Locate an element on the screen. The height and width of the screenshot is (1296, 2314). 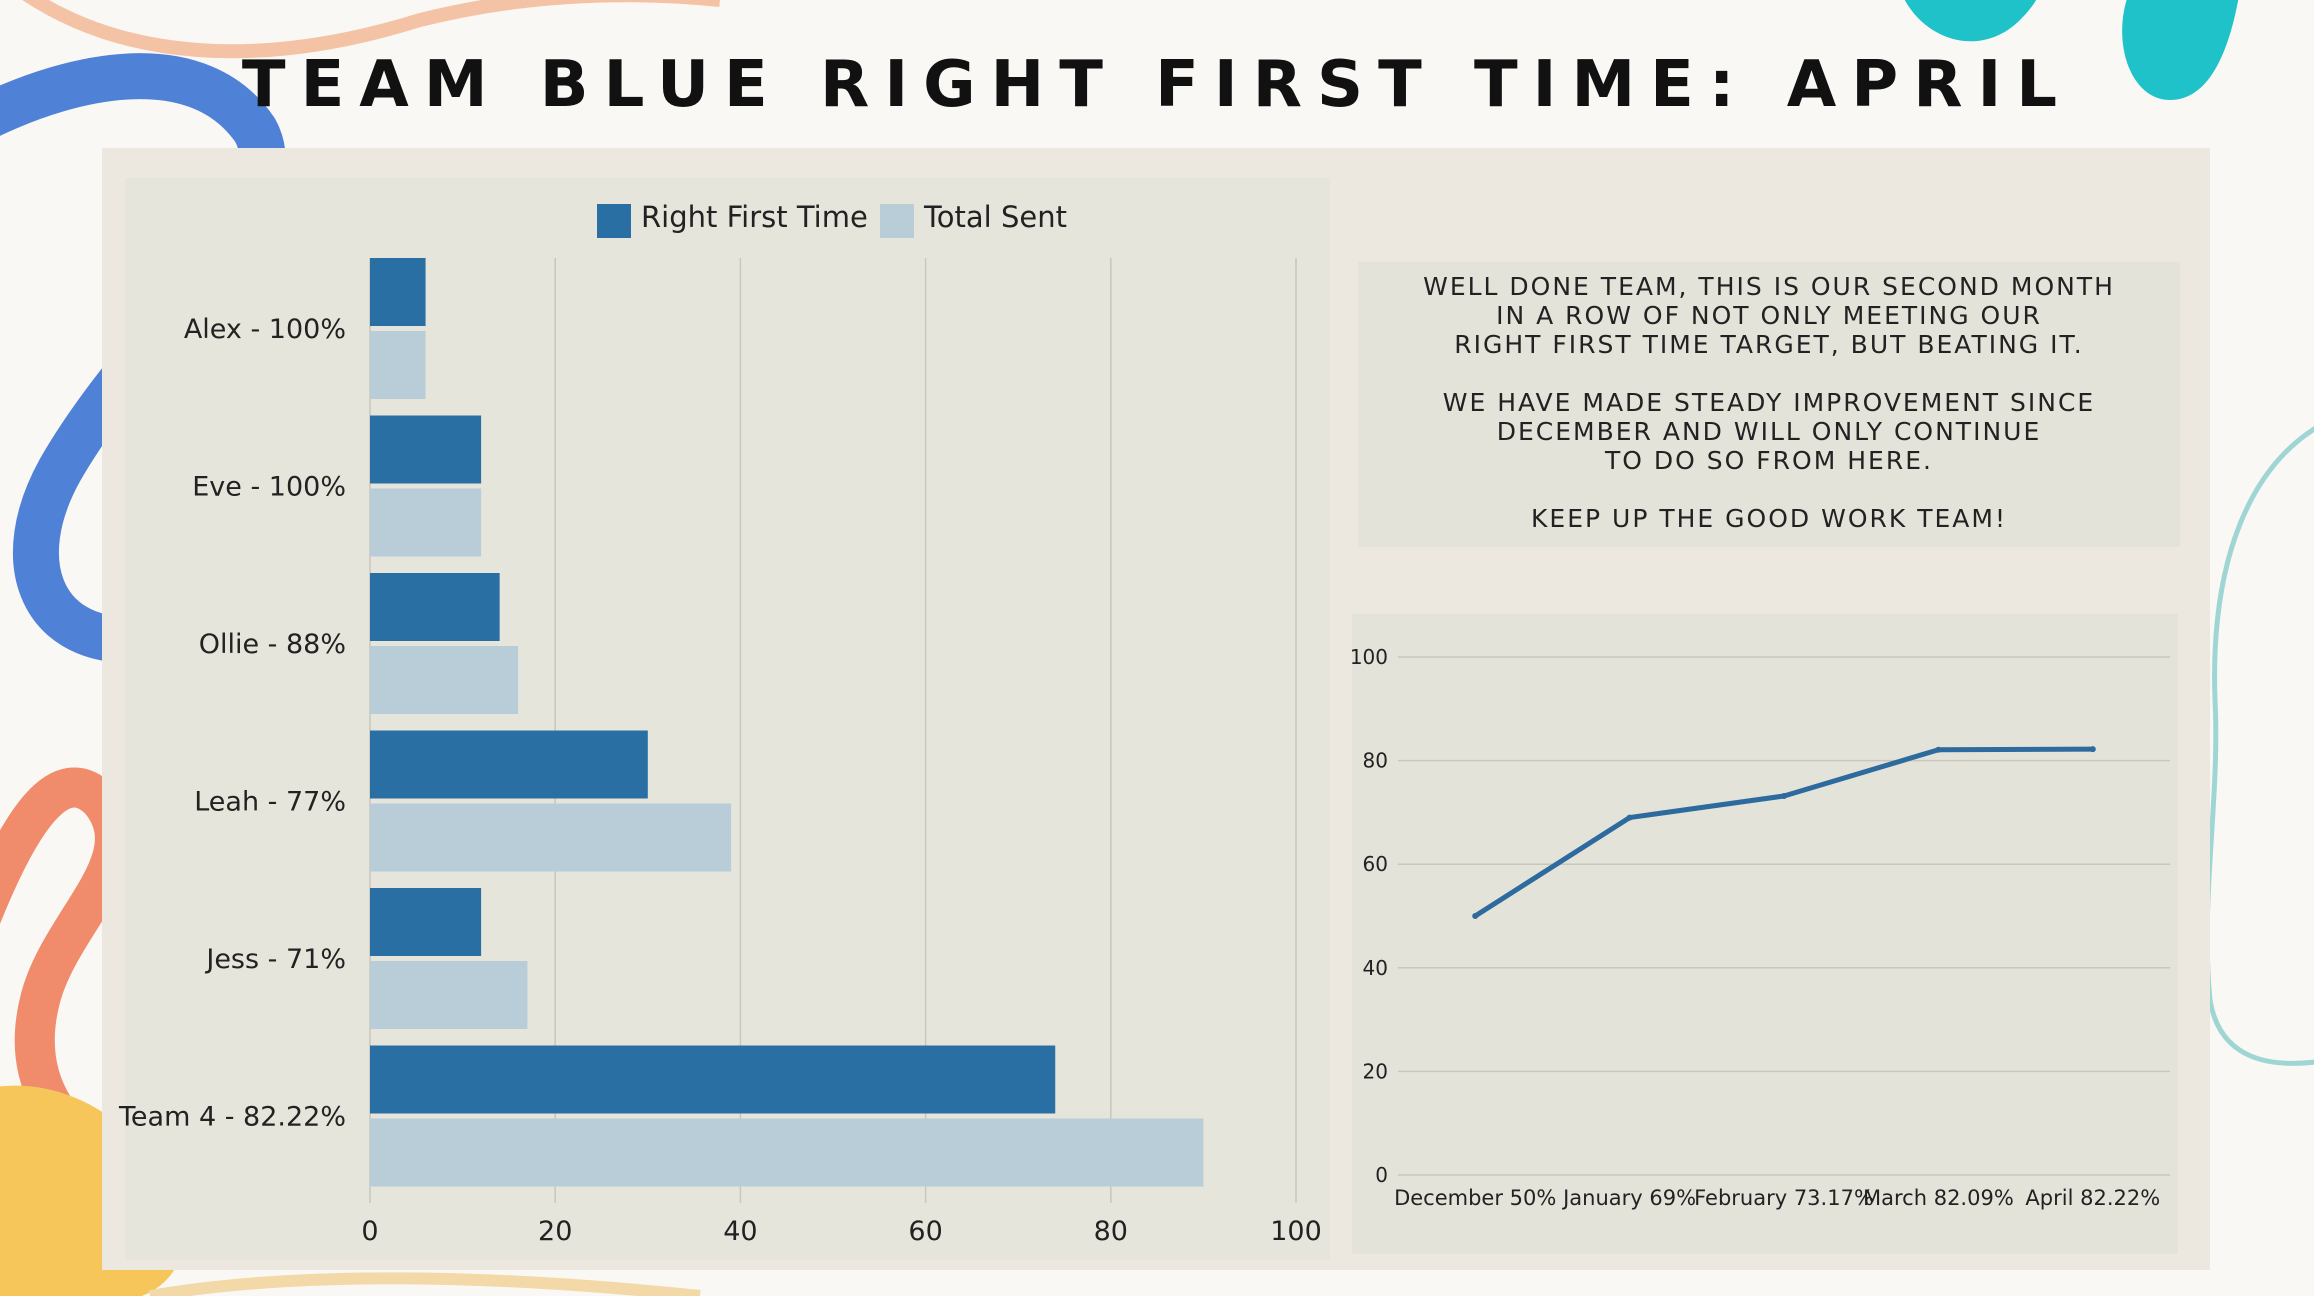
x-tick-label: January 69% is located at coordinates (1628, 1198).